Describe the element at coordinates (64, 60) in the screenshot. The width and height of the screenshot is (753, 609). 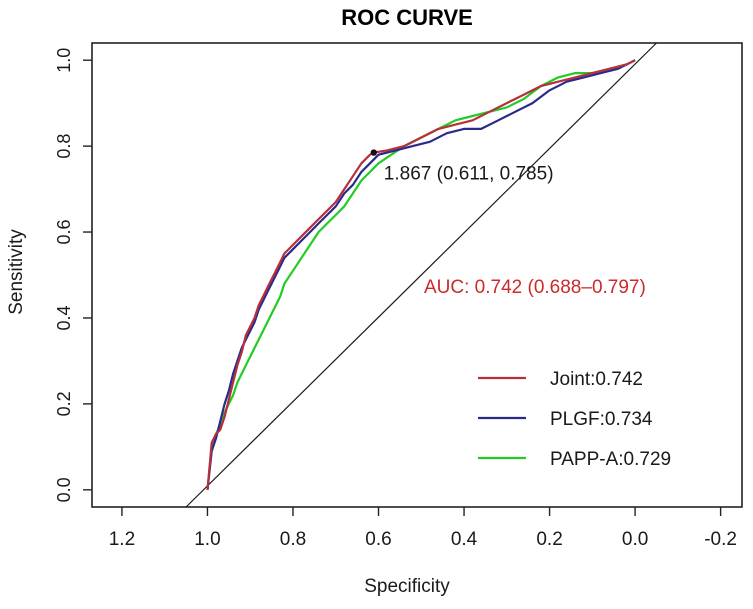
I see `y-tick-label: 1.0` at that location.